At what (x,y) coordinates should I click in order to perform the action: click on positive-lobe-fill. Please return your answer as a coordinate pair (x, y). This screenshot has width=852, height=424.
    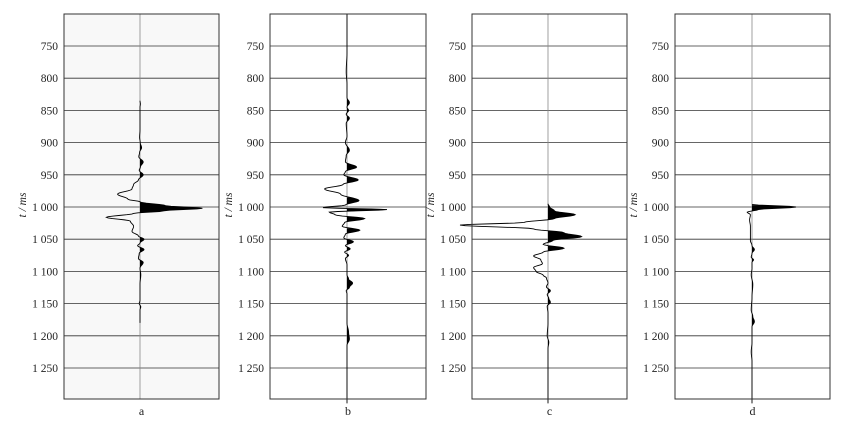
    Looking at the image, I should click on (171, 206).